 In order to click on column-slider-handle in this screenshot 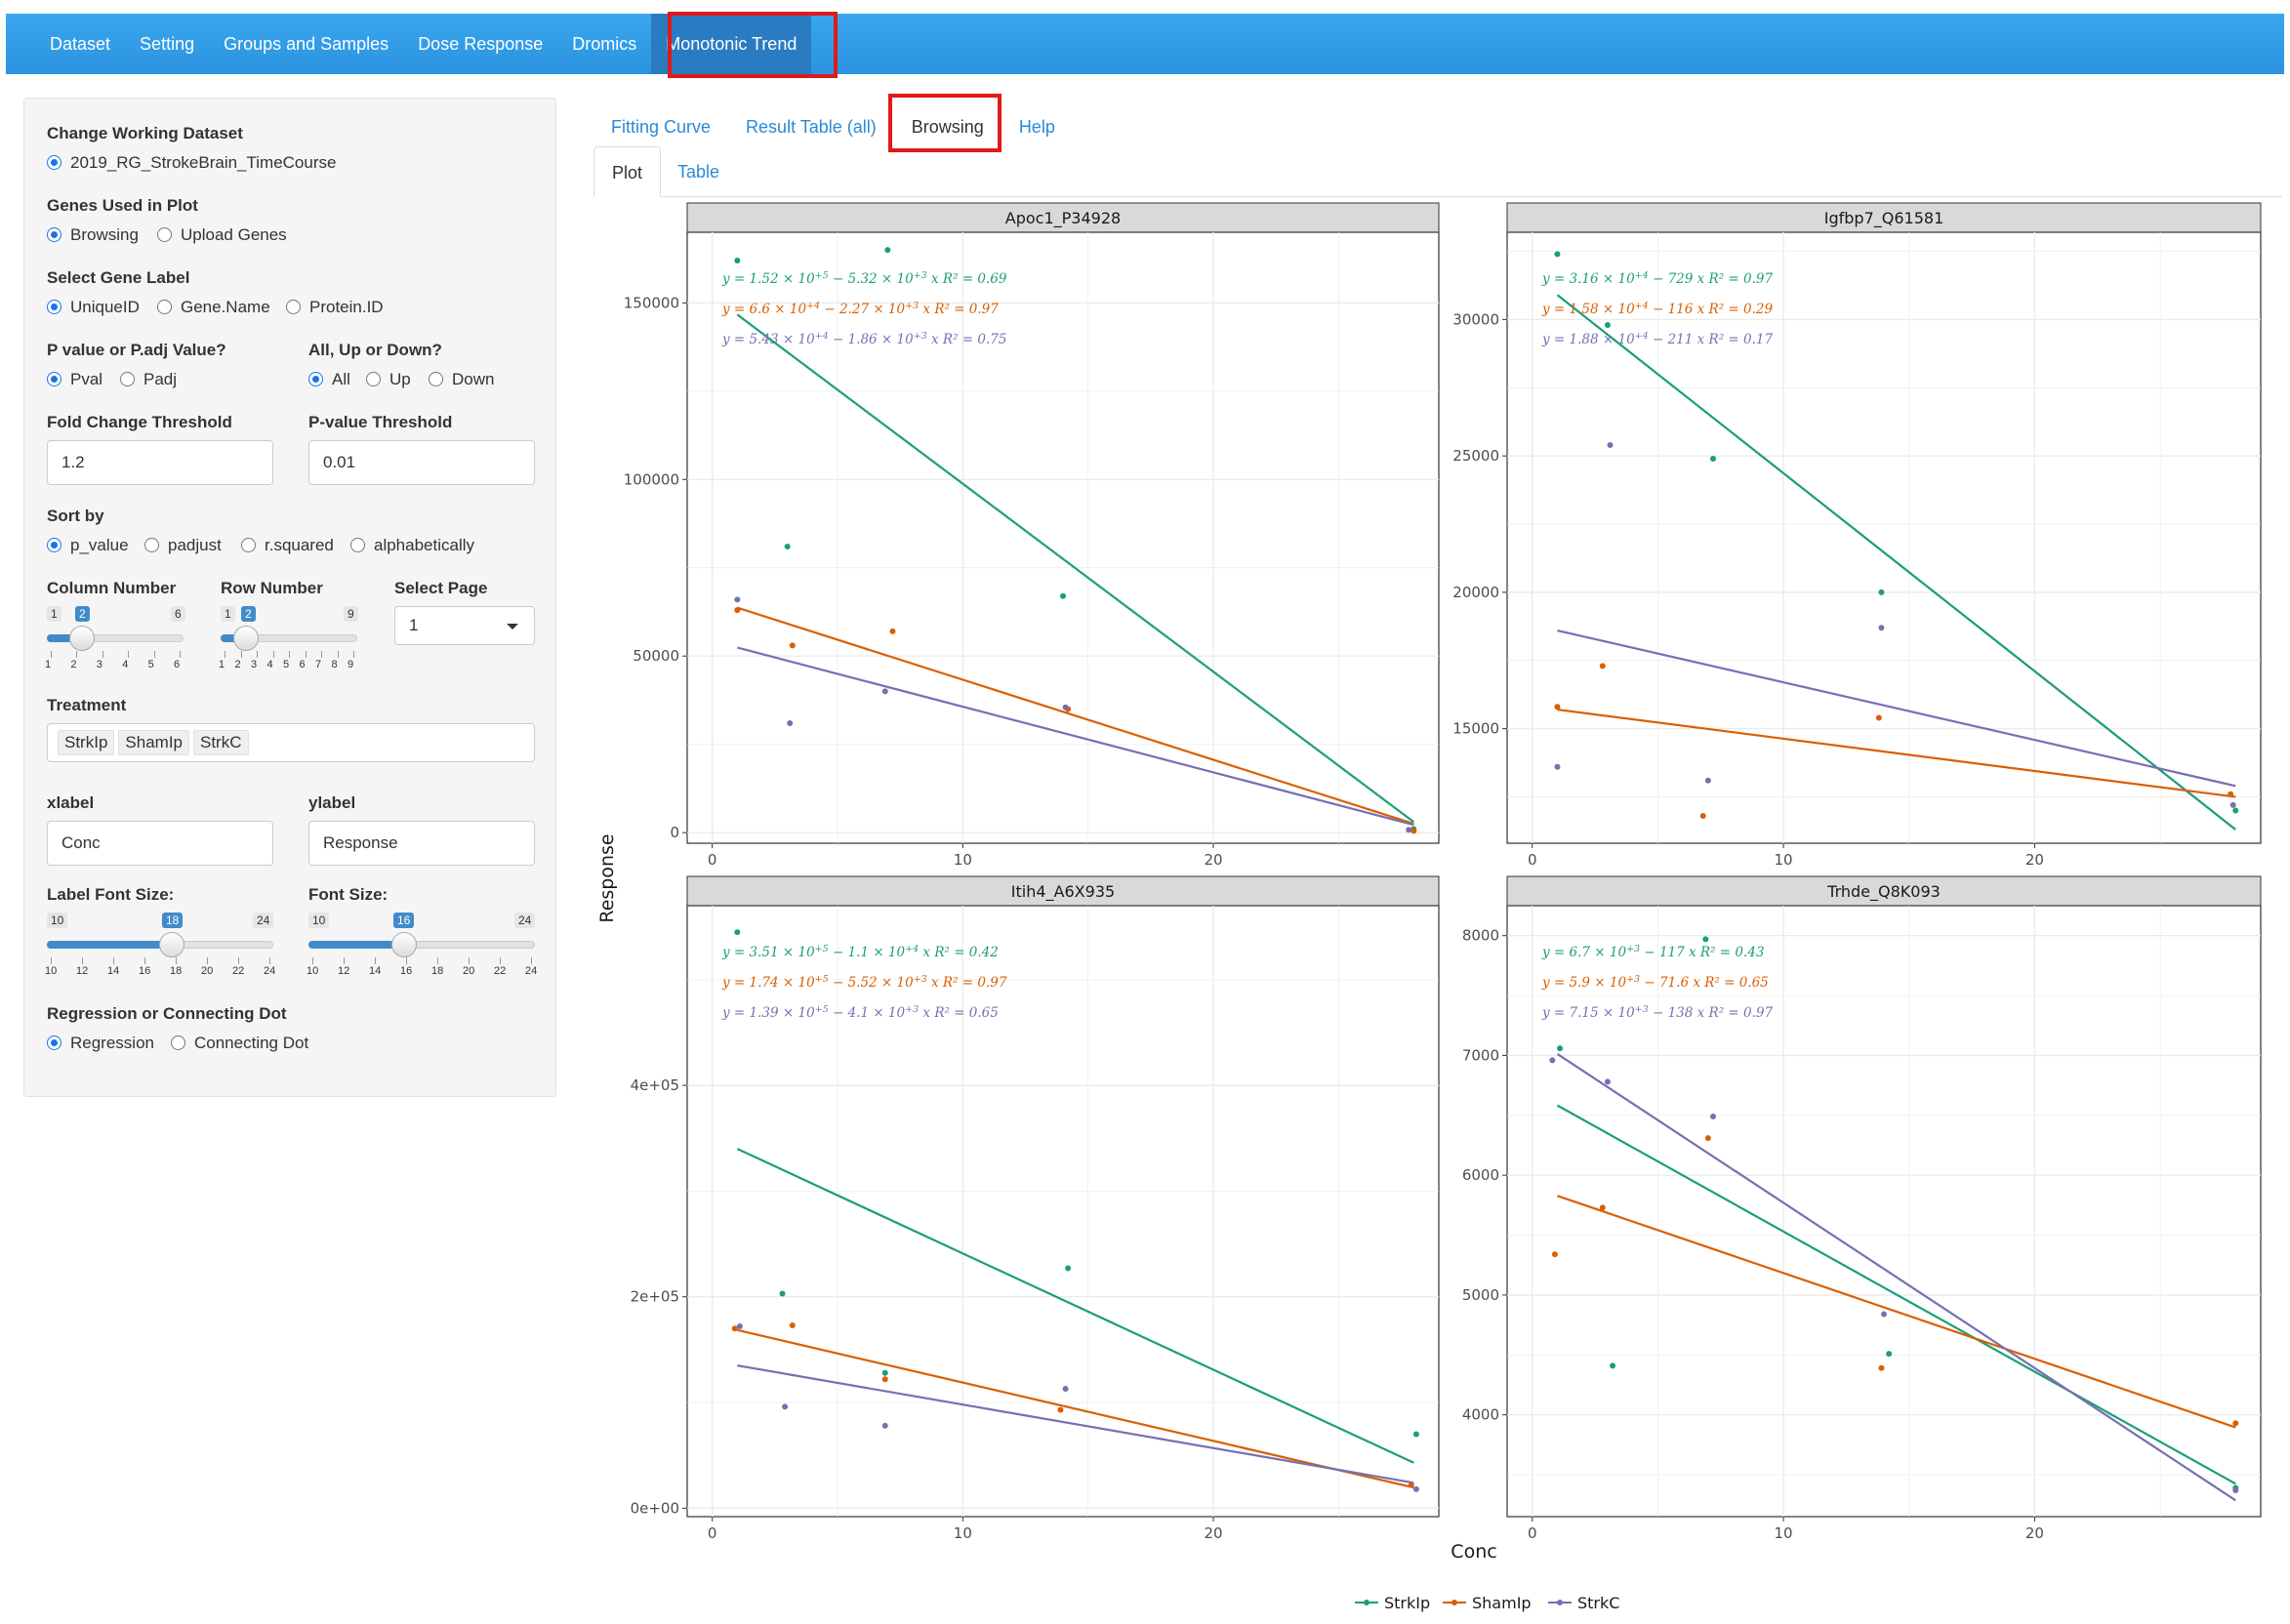, I will do `click(82, 638)`.